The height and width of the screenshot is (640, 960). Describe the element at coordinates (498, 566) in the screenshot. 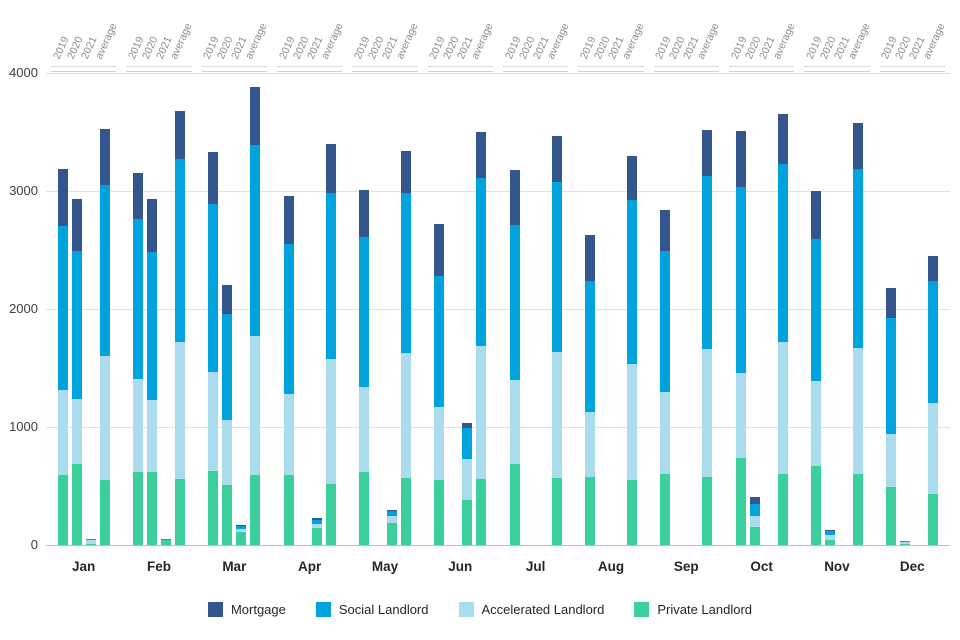

I see `x-axis-months: Jan Feb Mar Apr May Jun Jul Aug Sep Oct Nov Dec` at that location.